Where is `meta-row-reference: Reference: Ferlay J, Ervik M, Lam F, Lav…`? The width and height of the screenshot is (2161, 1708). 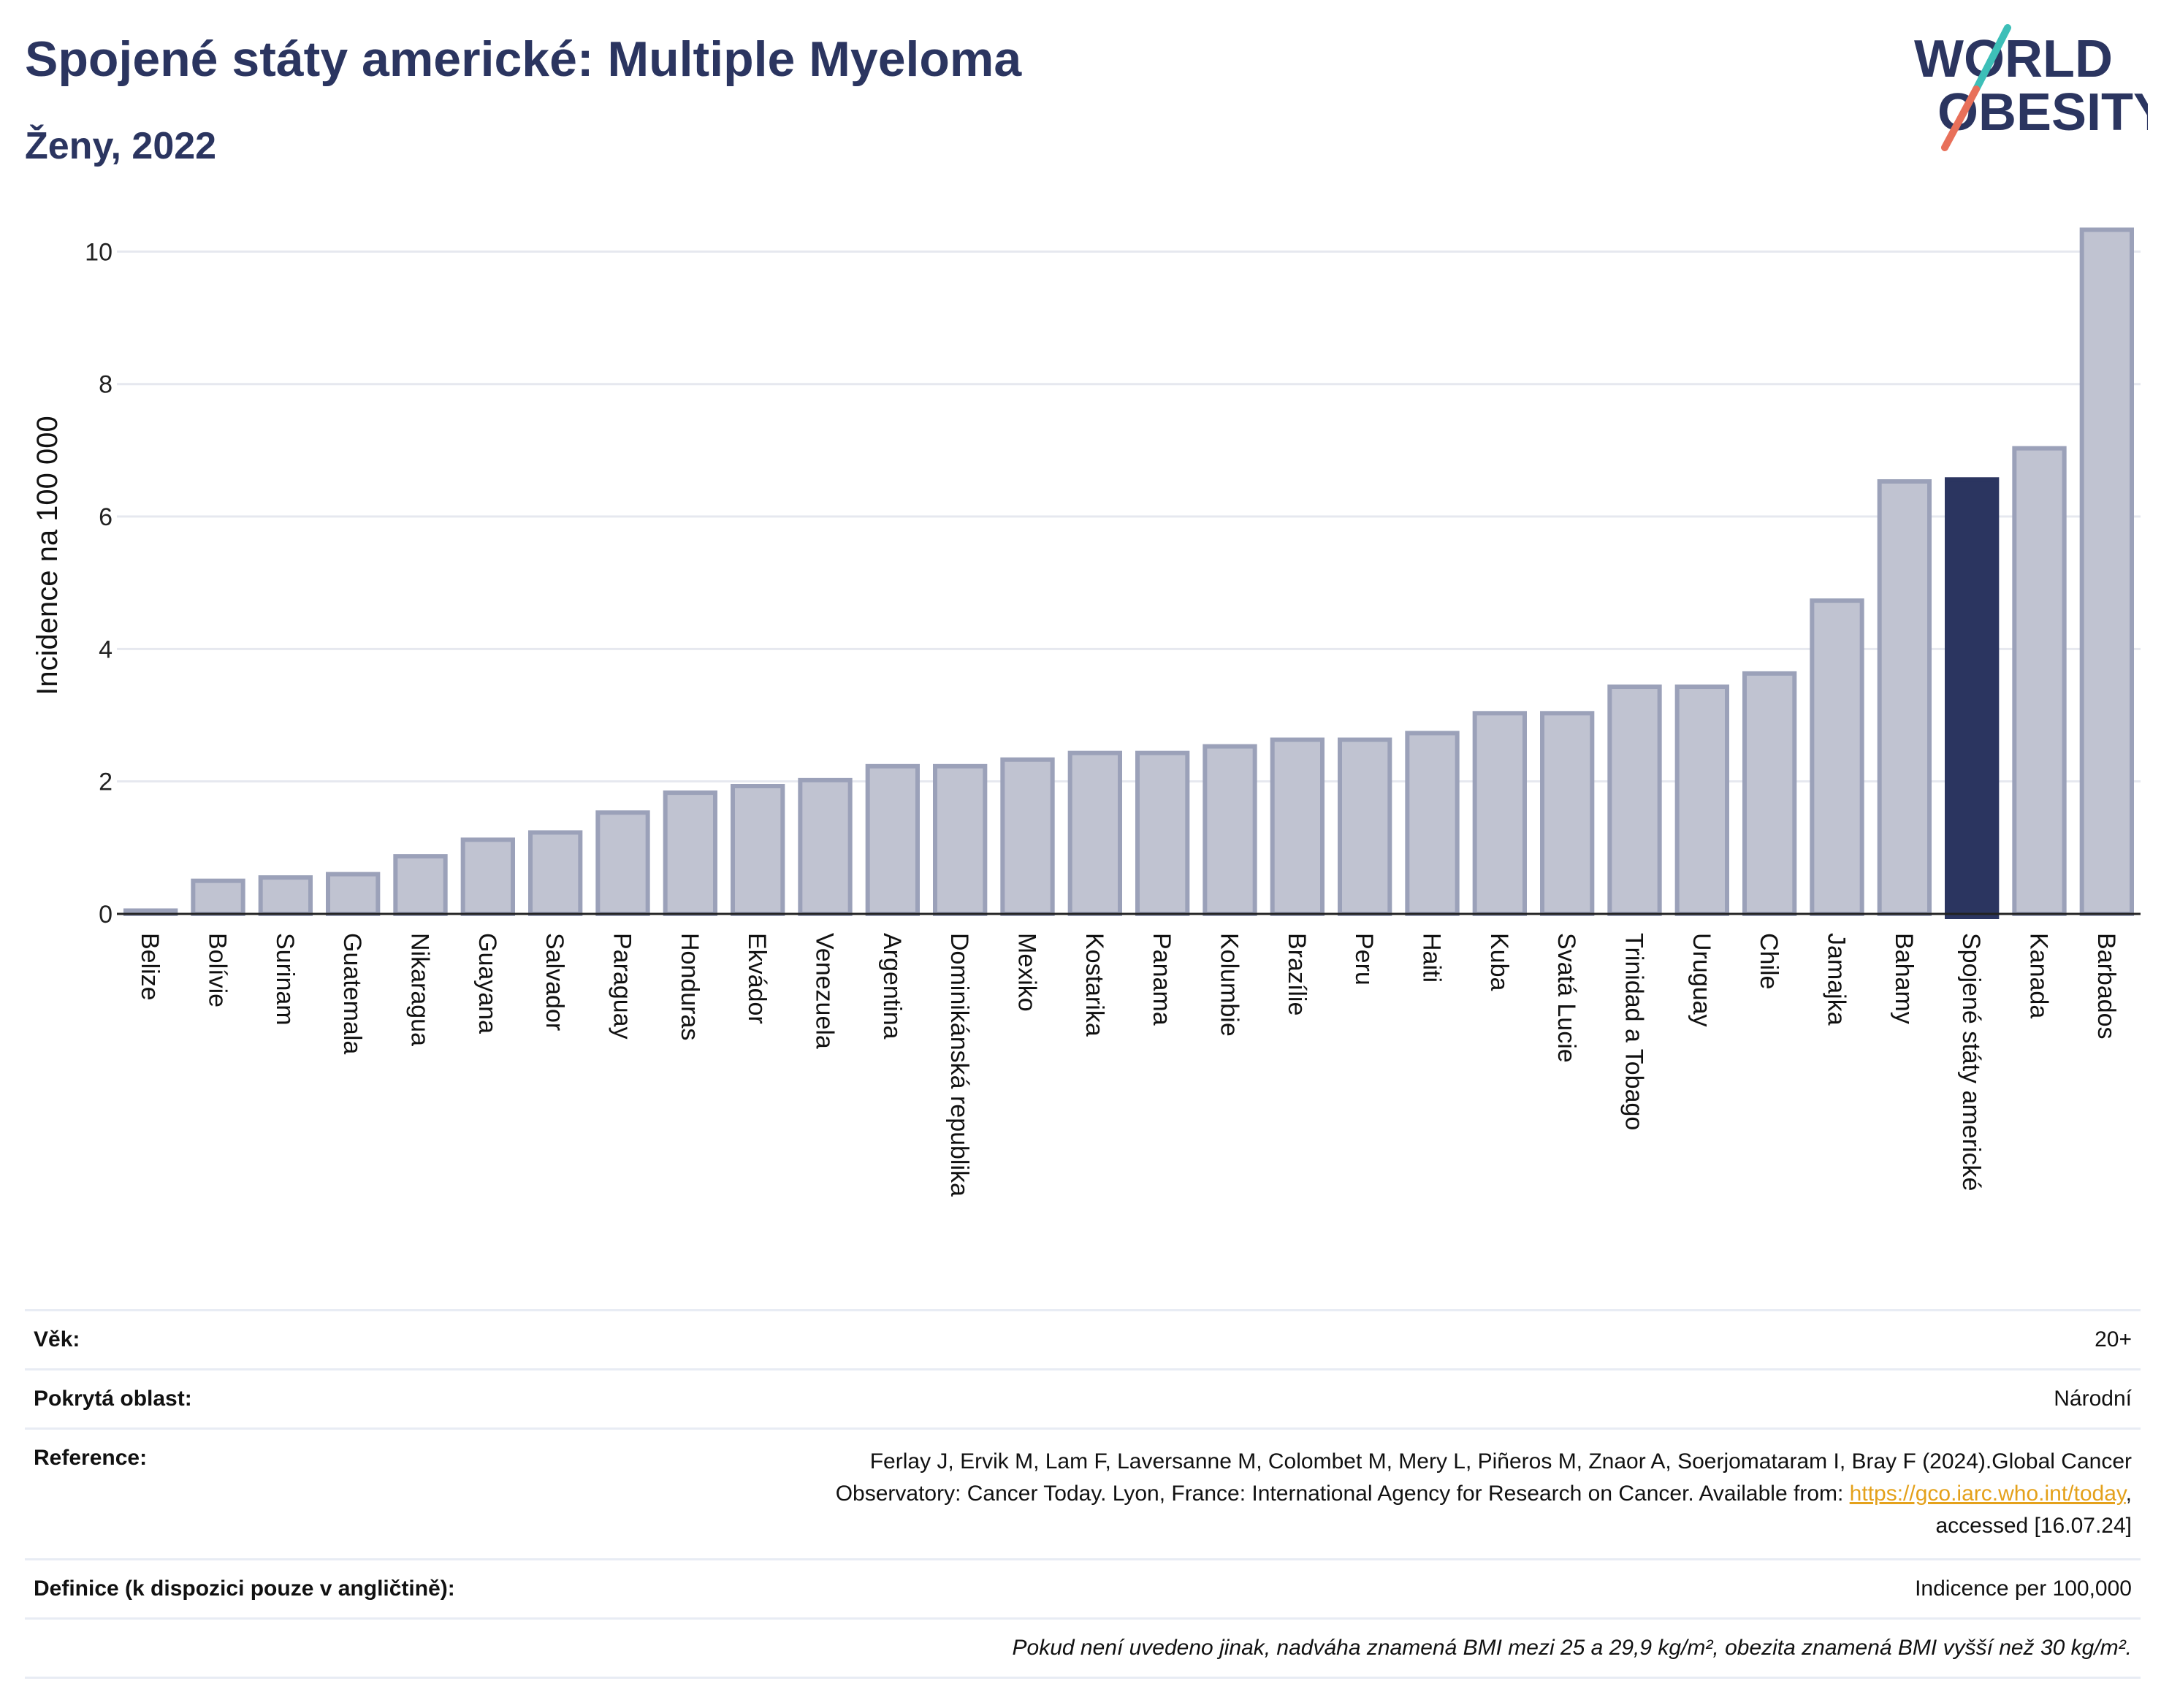 meta-row-reference: Reference: Ferlay J, Ervik M, Lam F, Lav… is located at coordinates (1083, 1492).